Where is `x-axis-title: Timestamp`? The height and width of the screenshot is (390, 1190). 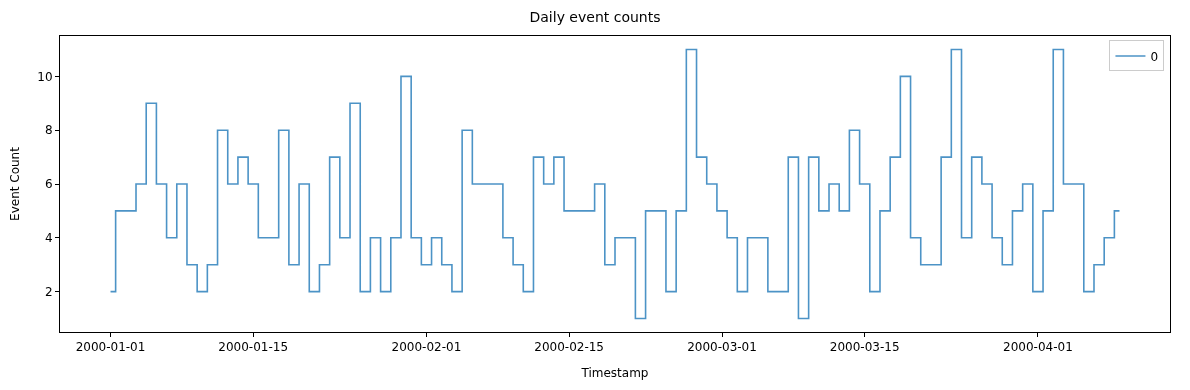
x-axis-title: Timestamp is located at coordinates (614, 373).